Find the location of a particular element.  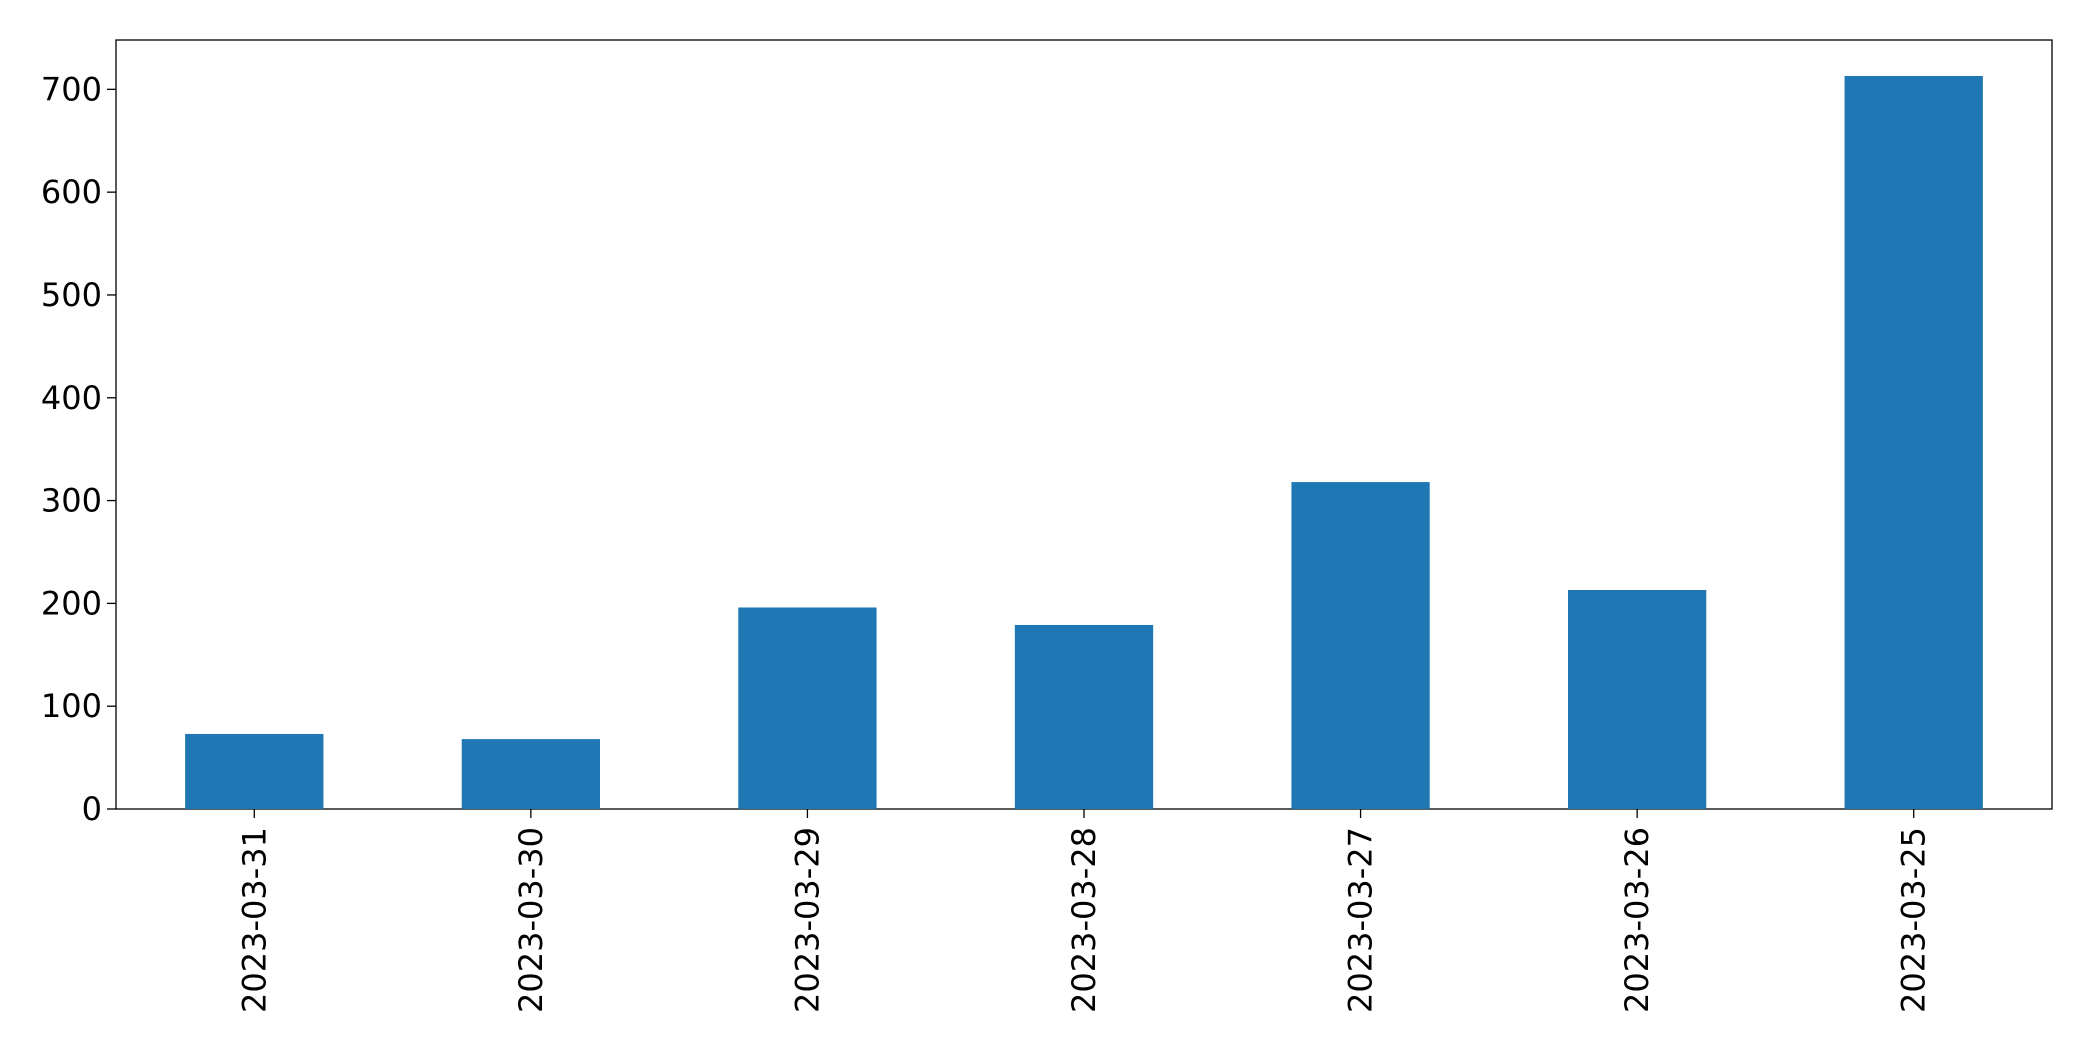

y-tick-label: 500 is located at coordinates (71, 295).